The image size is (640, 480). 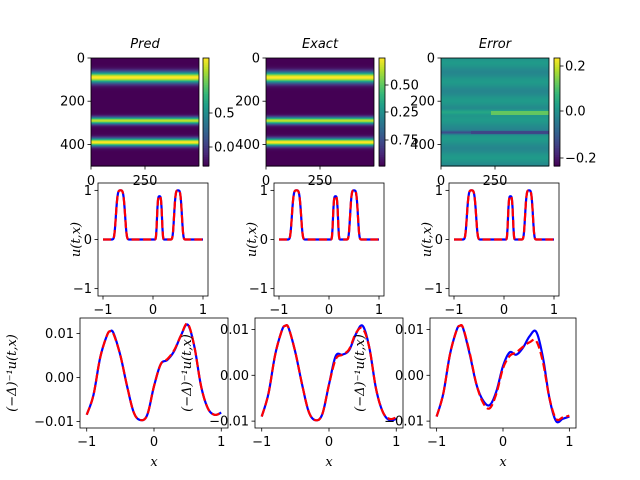 What do you see at coordinates (379, 310) in the screenshot?
I see `x-tick-label: 1` at bounding box center [379, 310].